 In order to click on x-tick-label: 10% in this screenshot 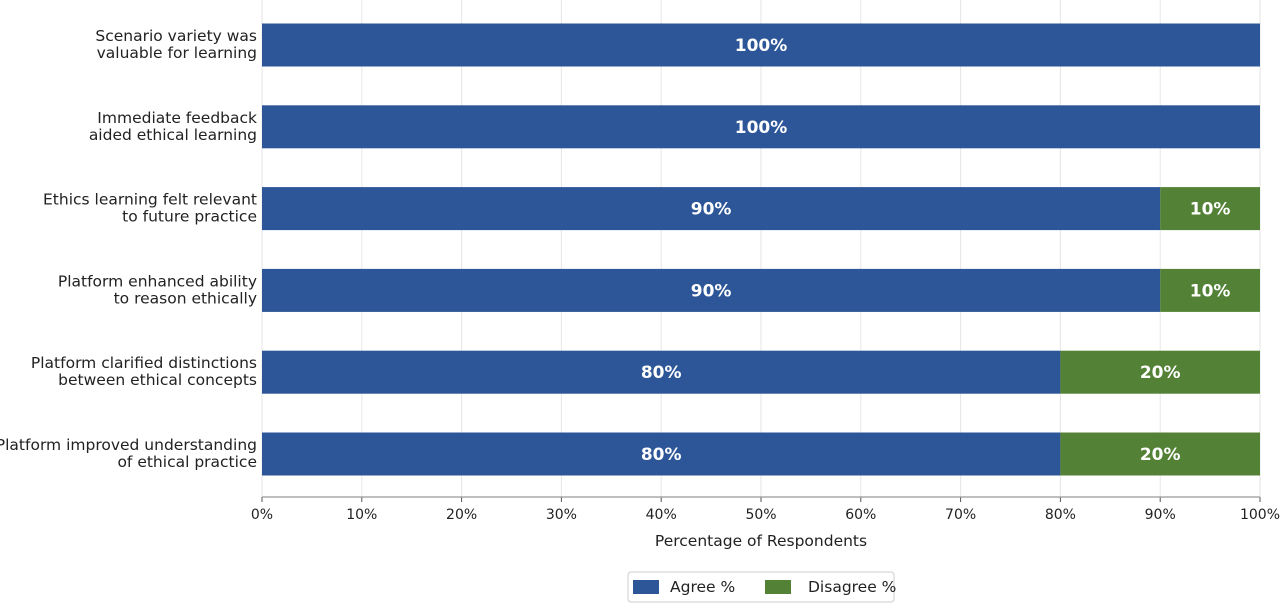, I will do `click(361, 515)`.